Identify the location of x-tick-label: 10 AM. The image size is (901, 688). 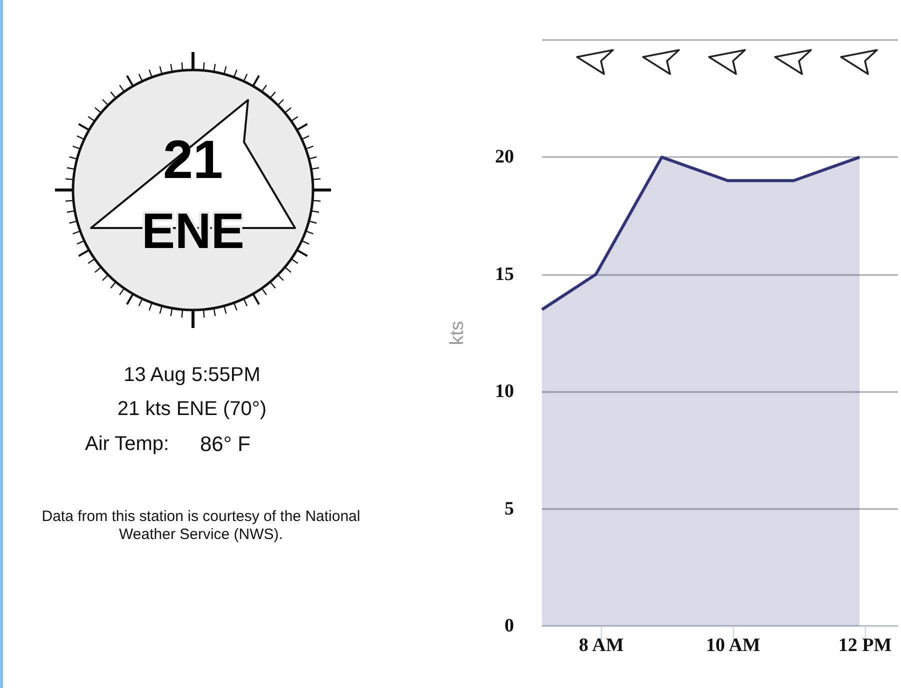
(733, 645).